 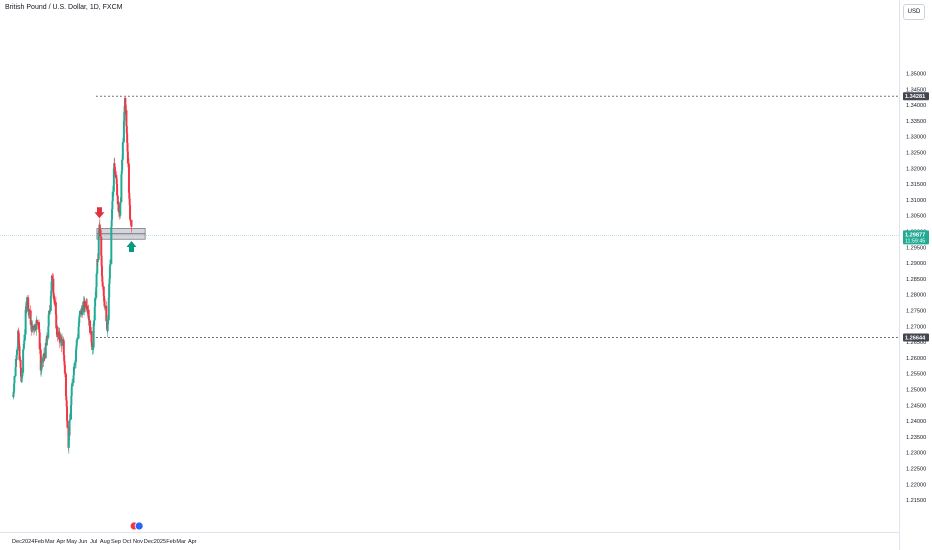 I want to click on symbol-title: British Pound / U.S. Dollar, 1D, FXCM, so click(x=64, y=7).